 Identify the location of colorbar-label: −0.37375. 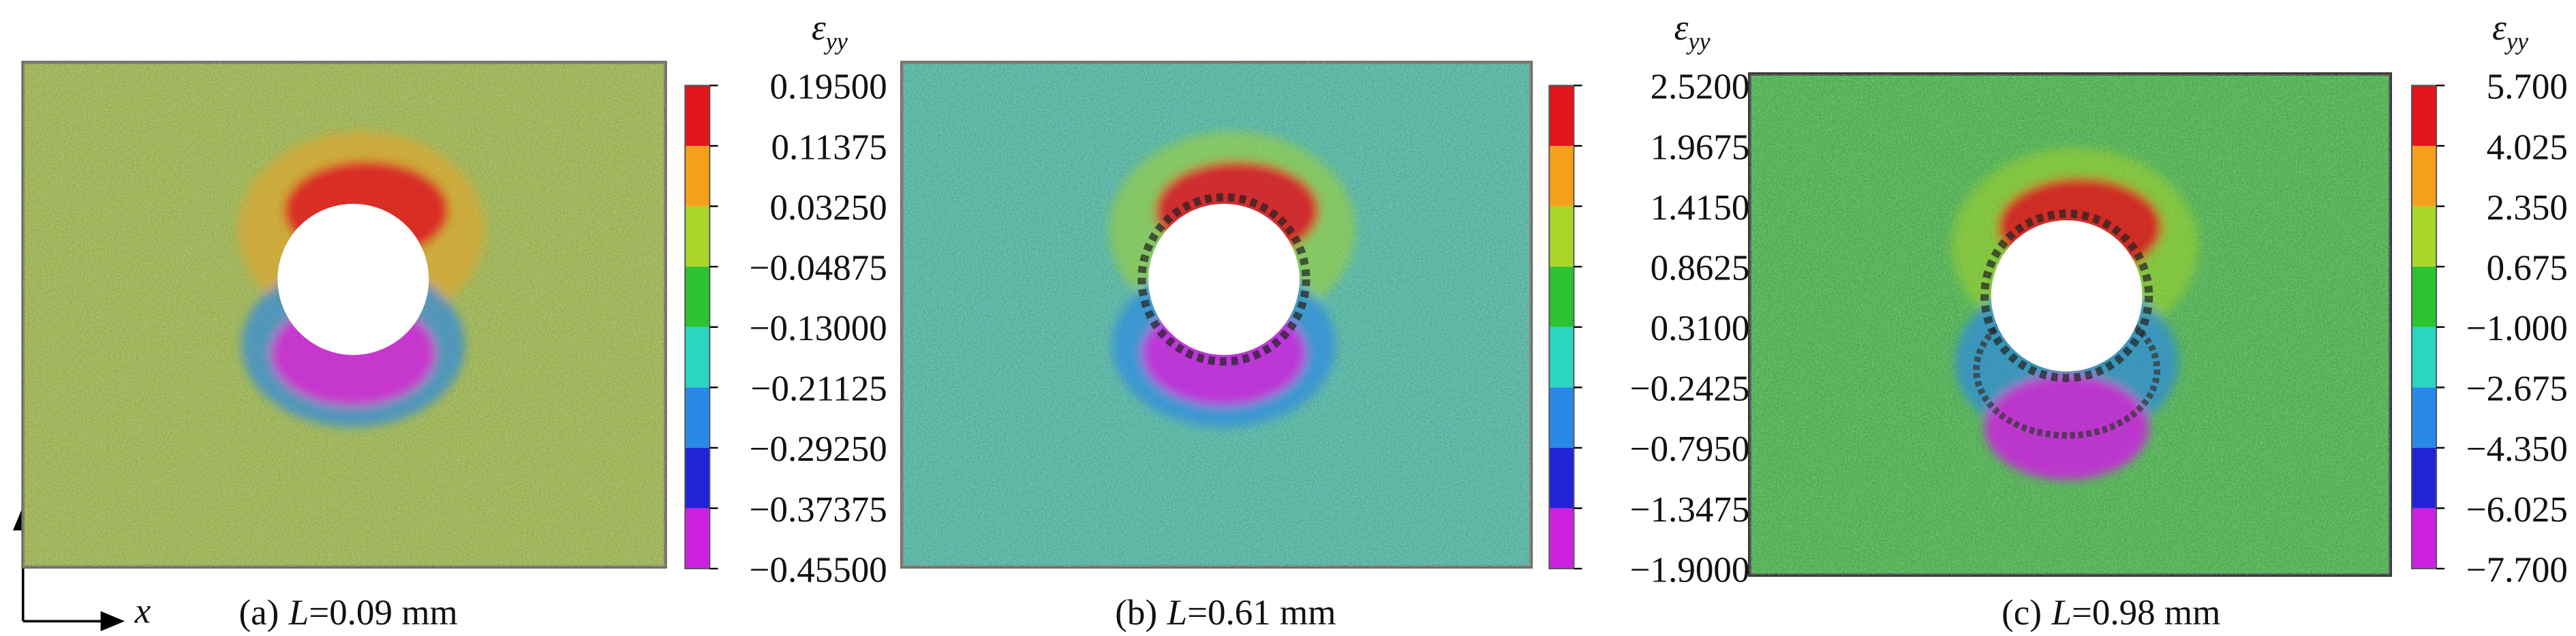
(818, 510).